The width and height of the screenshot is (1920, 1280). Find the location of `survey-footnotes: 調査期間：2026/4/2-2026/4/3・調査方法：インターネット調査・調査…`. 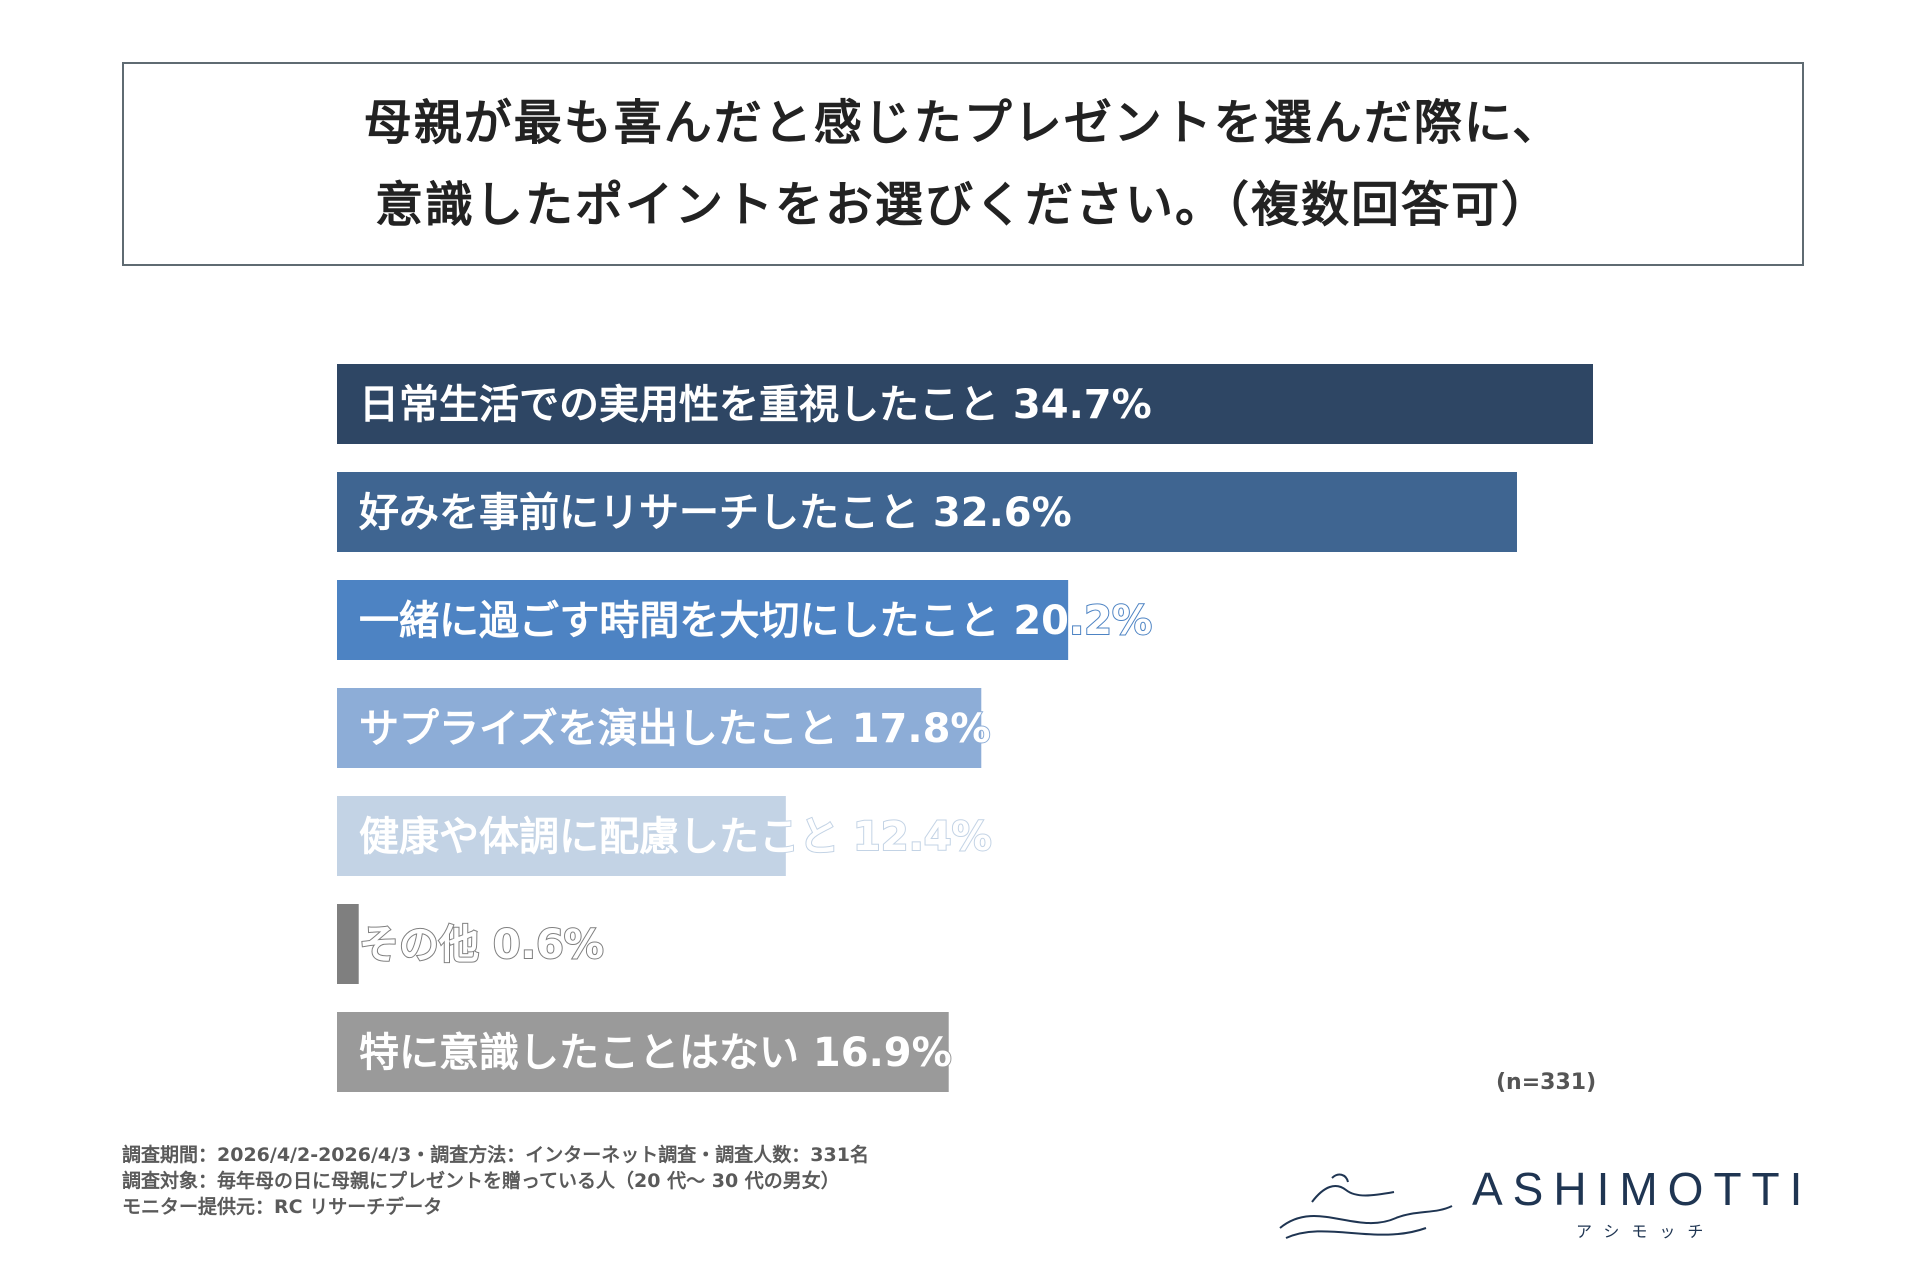

survey-footnotes: 調査期間：2026/4/2-2026/4/3・調査方法：インターネット調査・調査… is located at coordinates (495, 1181).